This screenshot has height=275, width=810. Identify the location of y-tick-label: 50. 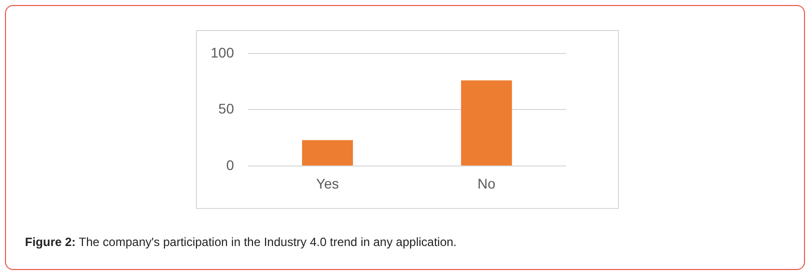
(226, 108).